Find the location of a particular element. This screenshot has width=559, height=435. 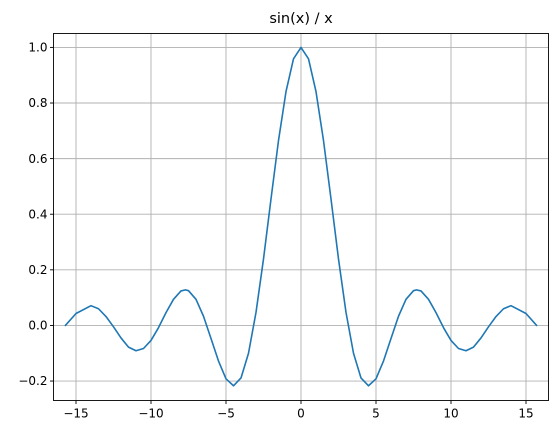

x-tick-label: 15 is located at coordinates (525, 414).